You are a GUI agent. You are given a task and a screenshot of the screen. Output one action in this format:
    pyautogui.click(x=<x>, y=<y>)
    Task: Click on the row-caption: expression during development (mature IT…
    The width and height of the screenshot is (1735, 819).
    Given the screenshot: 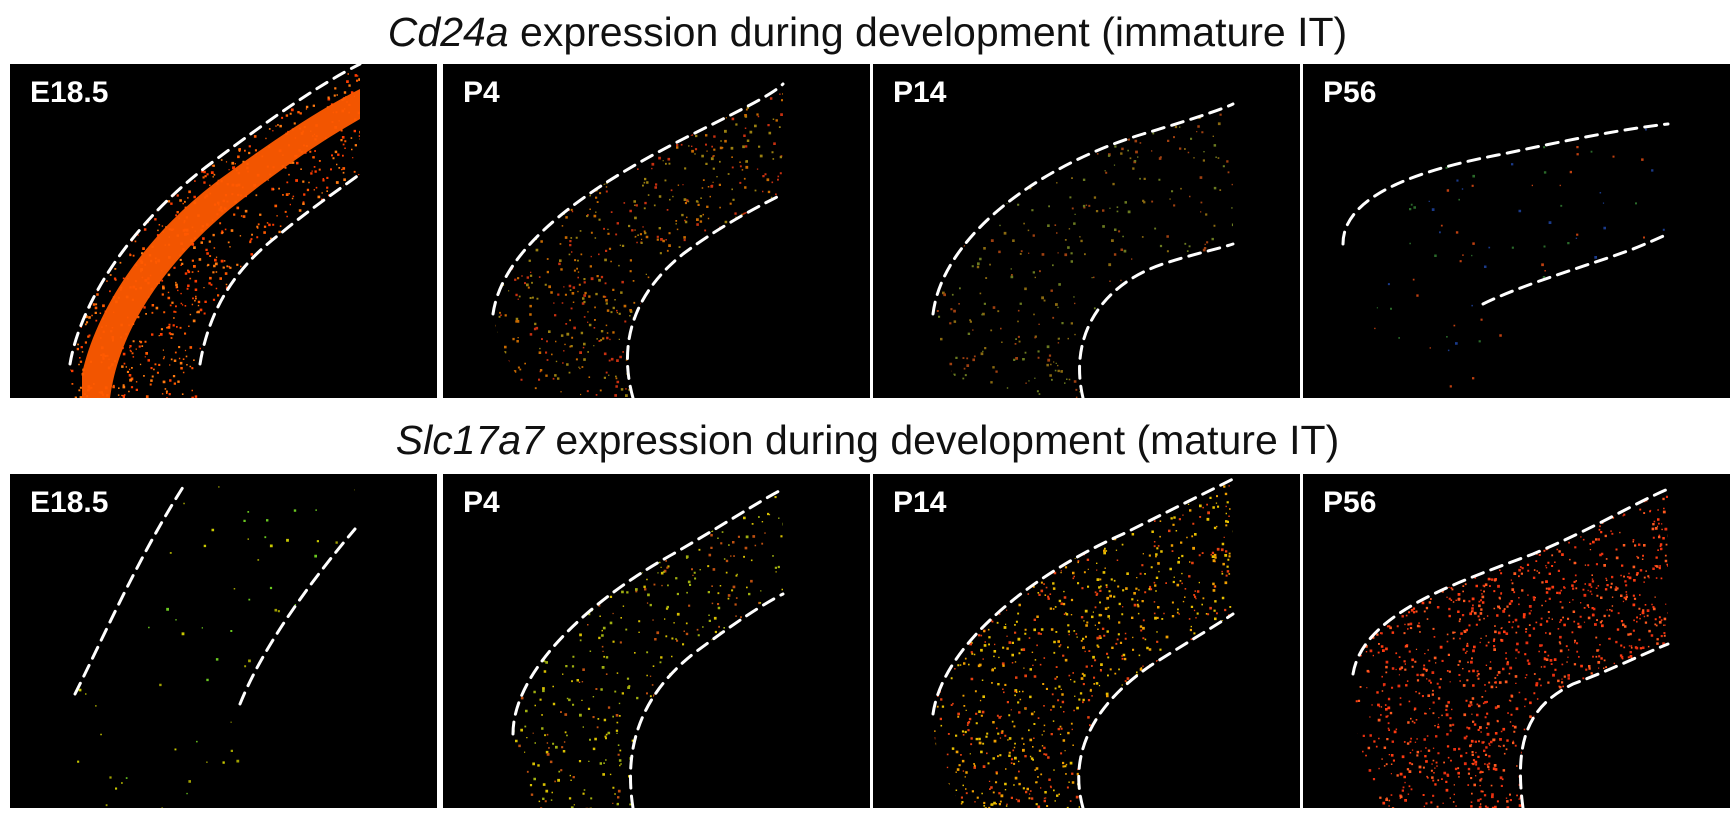 What is the action you would take?
    pyautogui.click(x=947, y=440)
    